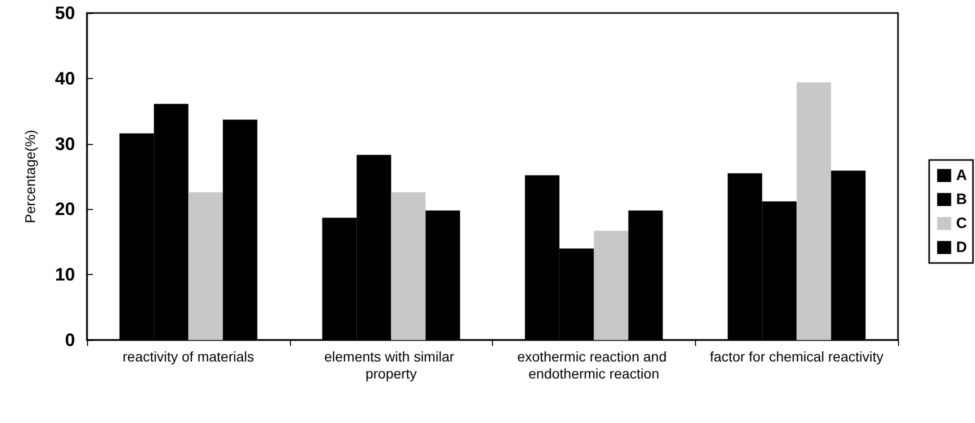  What do you see at coordinates (962, 175) in the screenshot?
I see `legend-label: A` at bounding box center [962, 175].